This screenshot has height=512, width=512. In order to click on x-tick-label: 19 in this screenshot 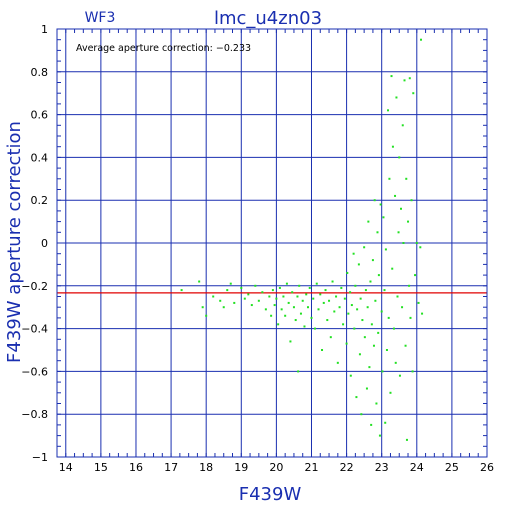, I will do `click(241, 467)`.